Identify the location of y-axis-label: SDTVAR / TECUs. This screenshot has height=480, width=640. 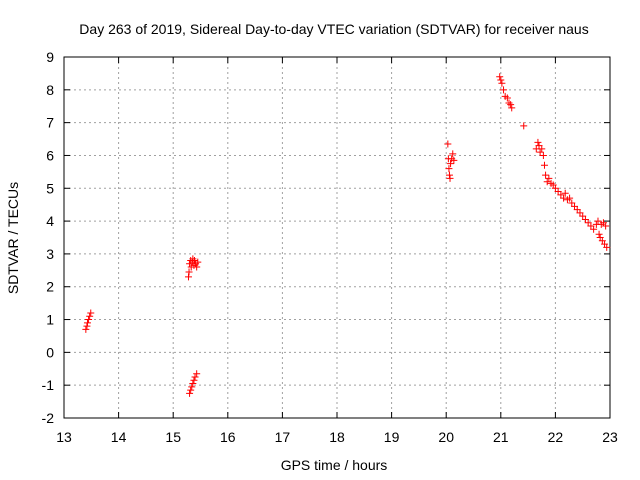
(13, 238).